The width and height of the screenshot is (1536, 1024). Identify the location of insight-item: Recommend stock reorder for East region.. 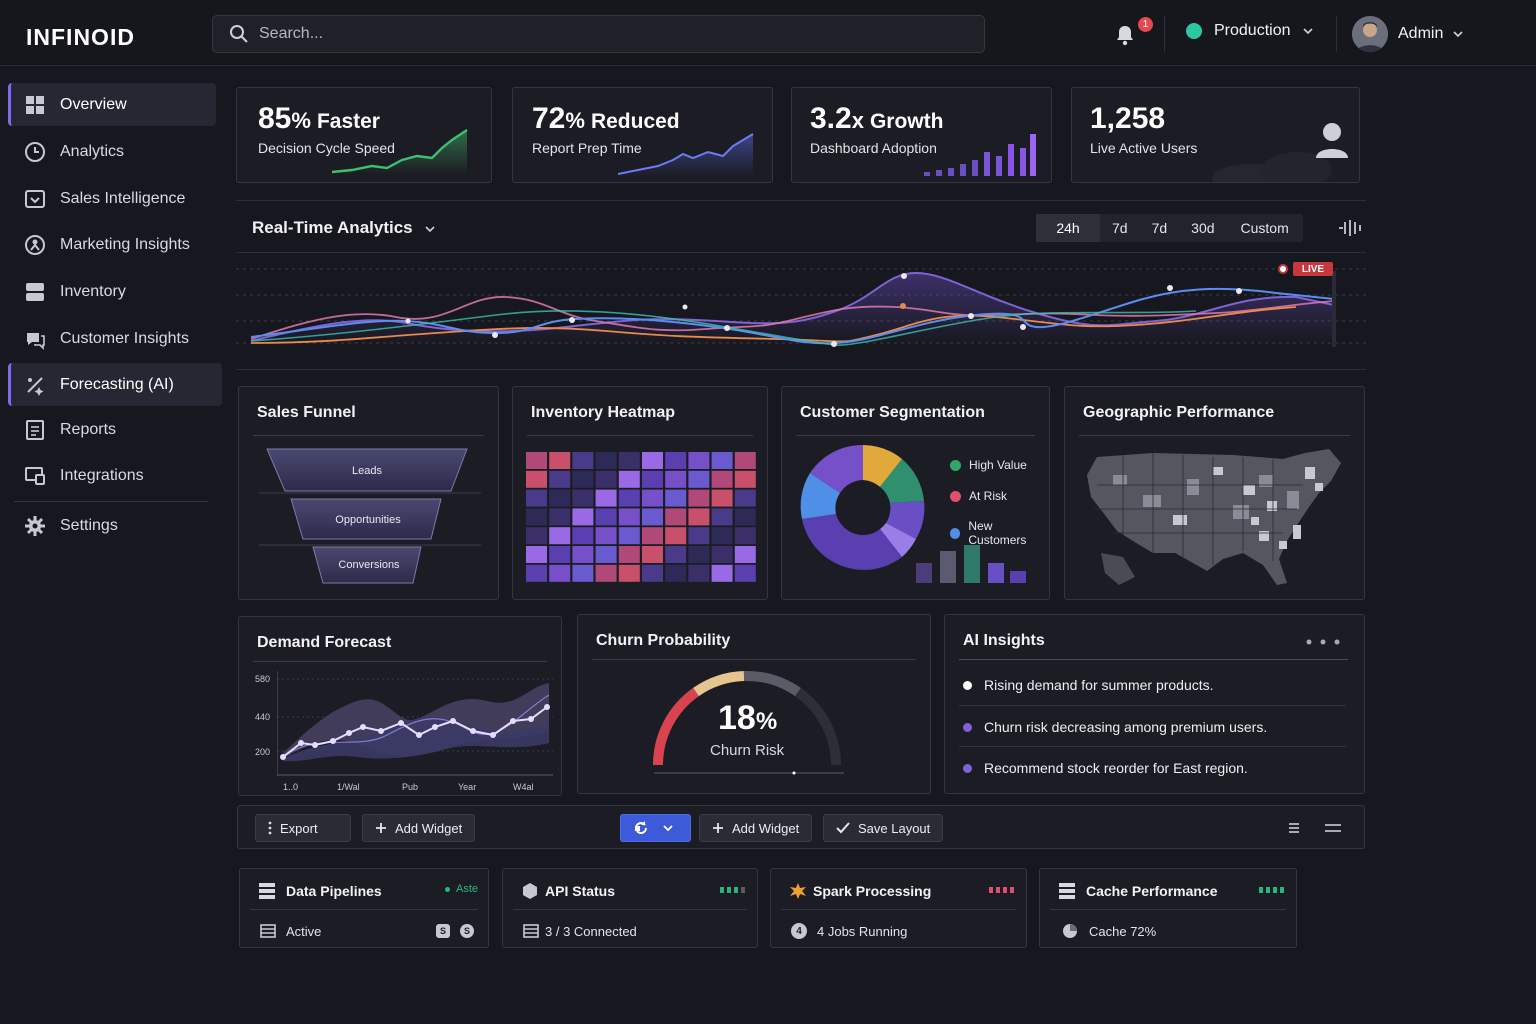
(1105, 768).